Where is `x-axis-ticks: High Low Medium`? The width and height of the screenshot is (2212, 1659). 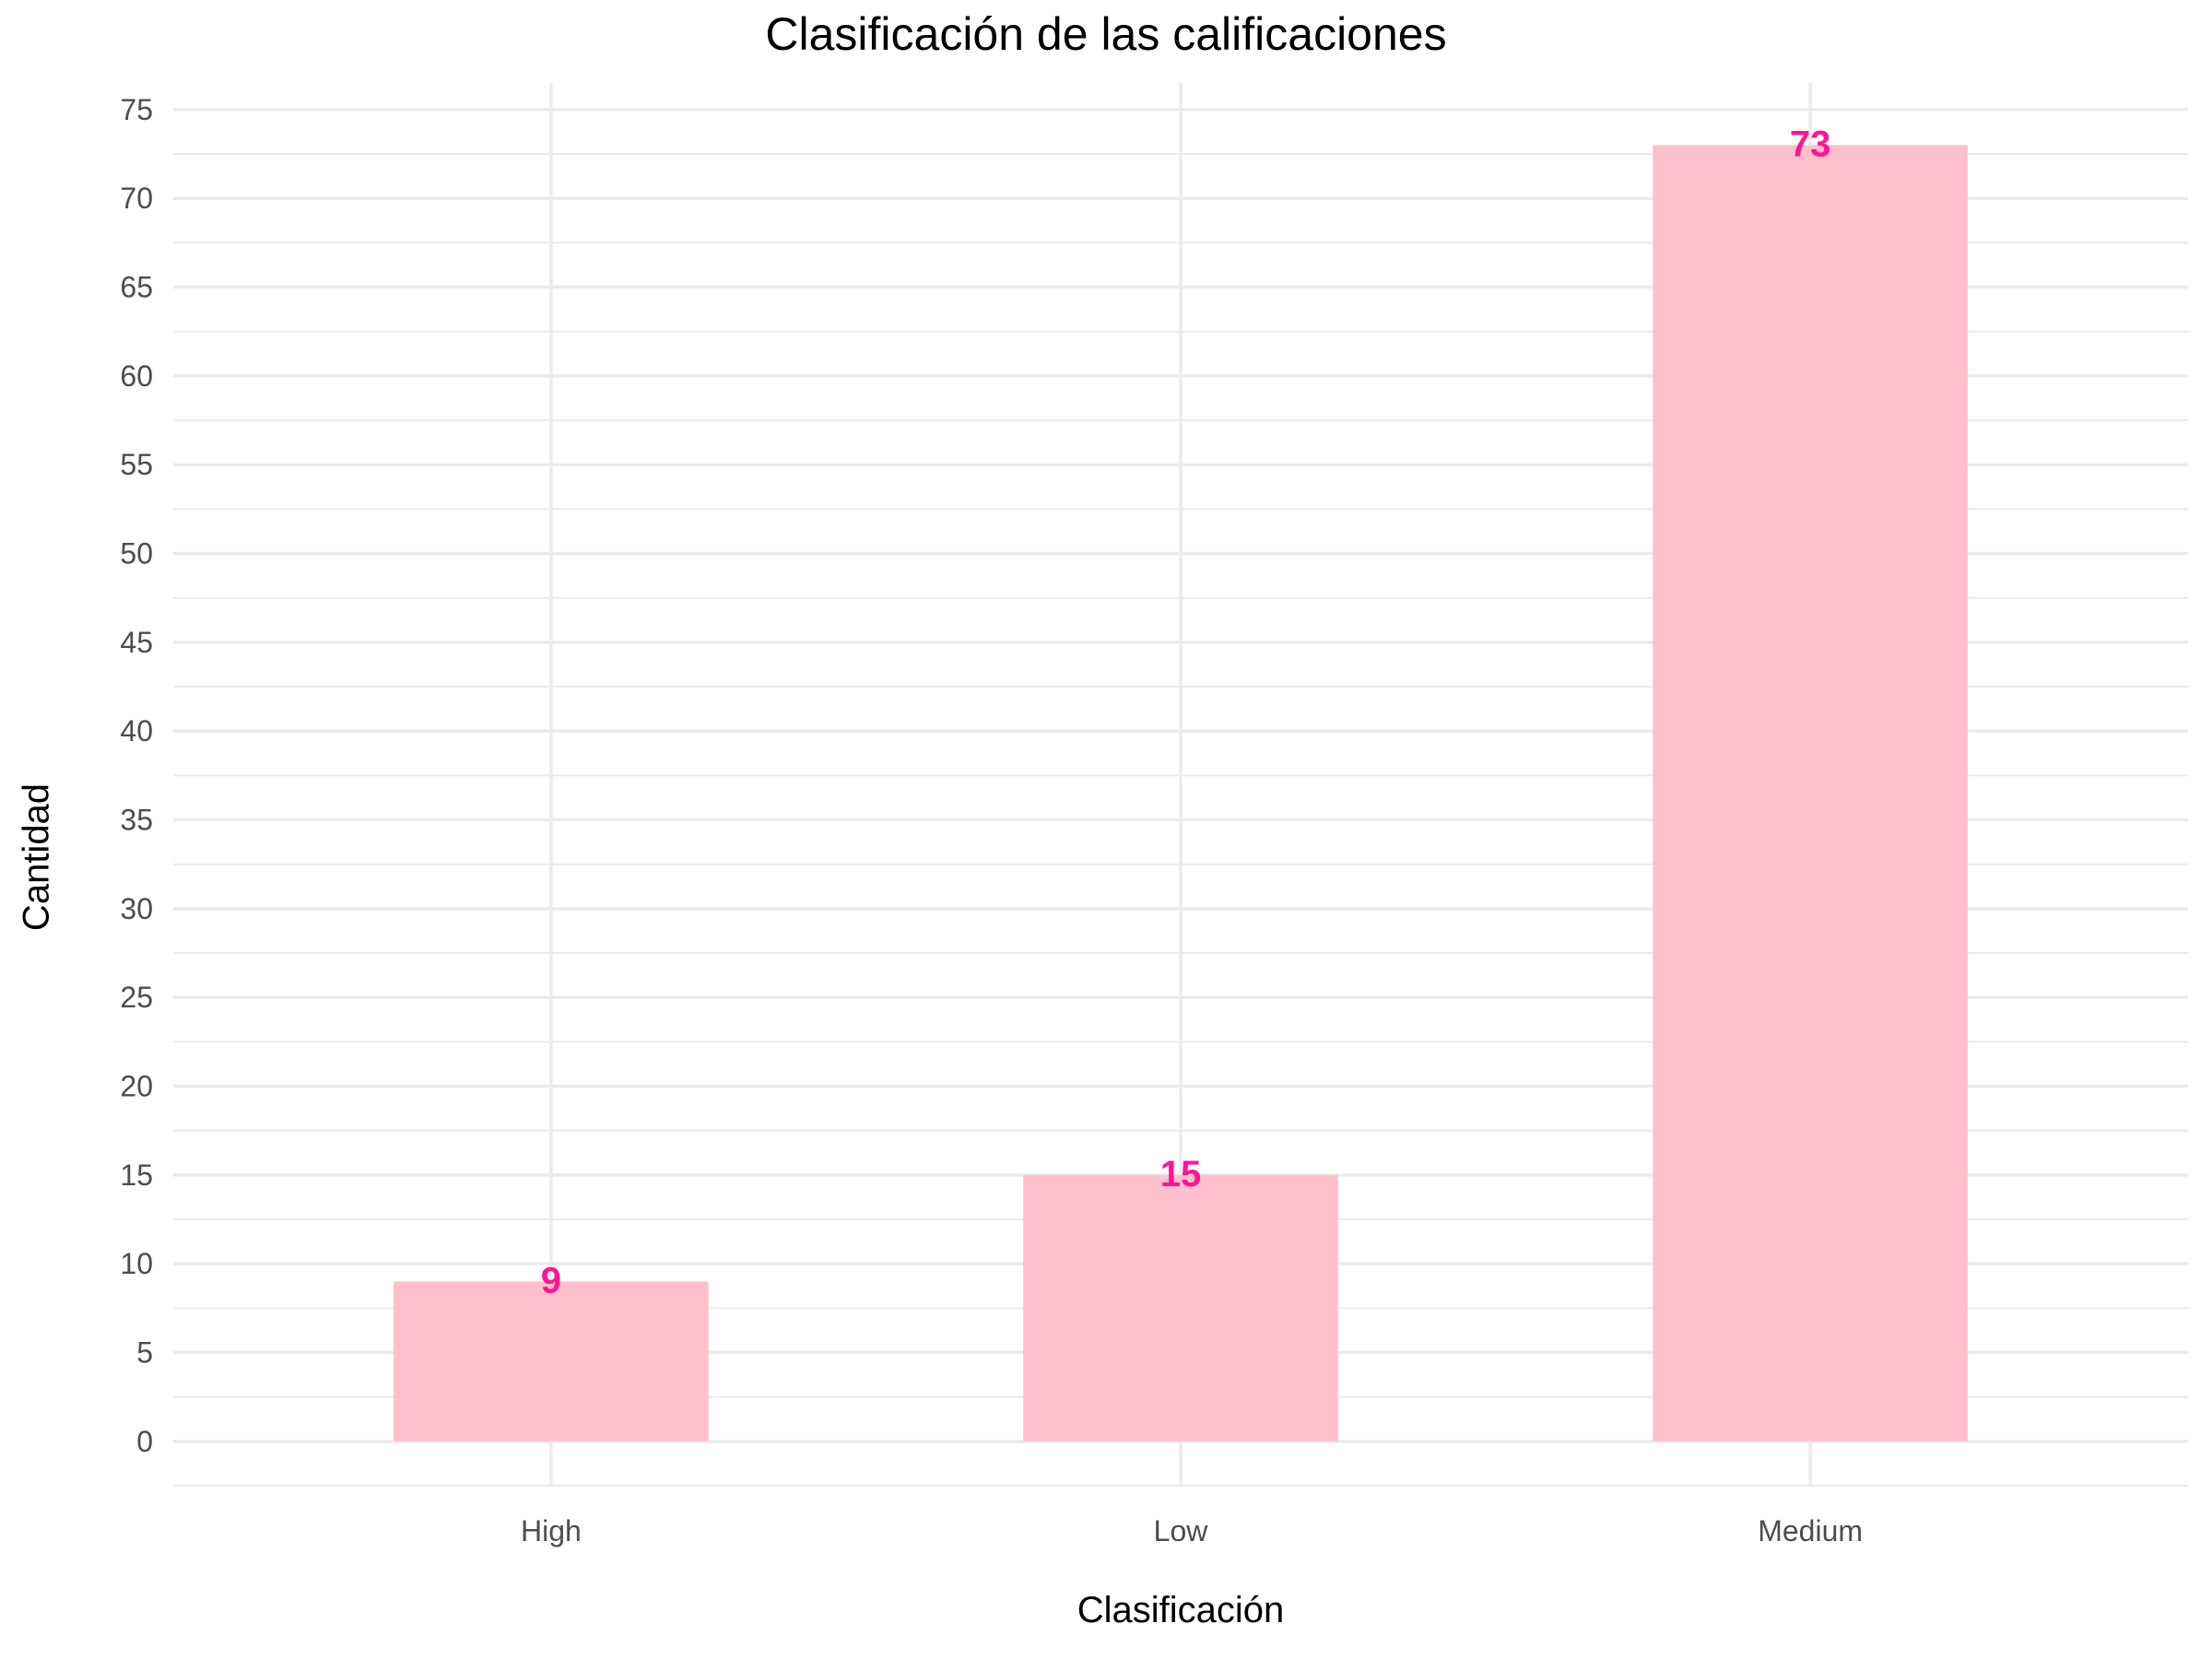
x-axis-ticks: High Low Medium is located at coordinates (1192, 1530).